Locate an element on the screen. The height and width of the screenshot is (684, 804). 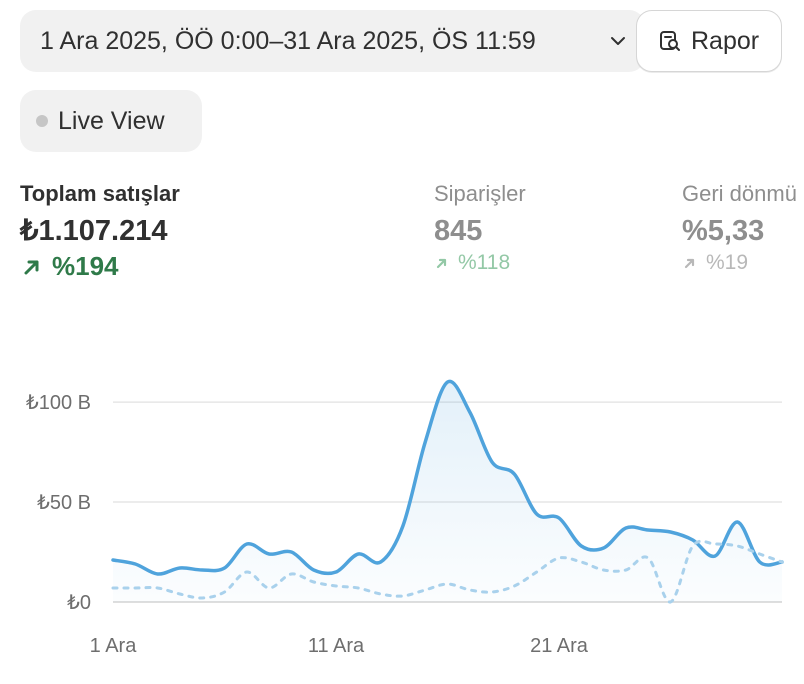
y-tick-label: ₺100 B is located at coordinates (58, 403).